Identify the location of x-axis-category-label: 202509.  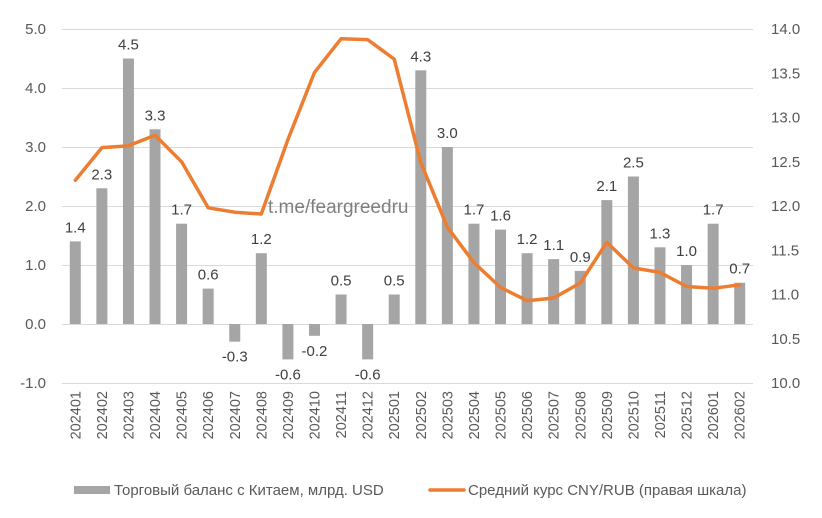
(608, 415).